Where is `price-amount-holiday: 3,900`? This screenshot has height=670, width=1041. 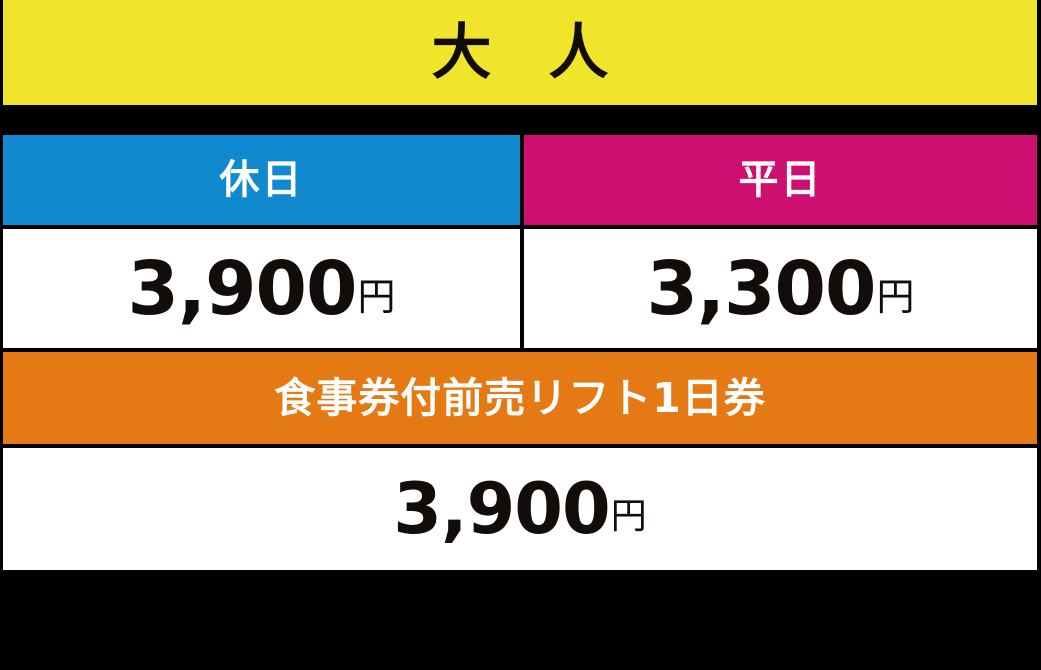 price-amount-holiday: 3,900 is located at coordinates (242, 288).